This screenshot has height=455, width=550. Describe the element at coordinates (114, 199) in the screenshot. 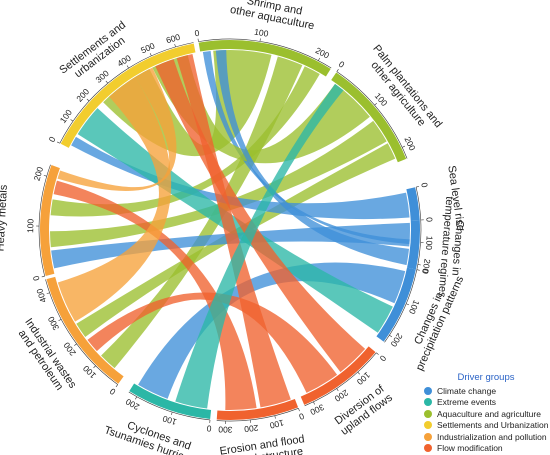

I see `chord-ribbon-industrial-settle` at that location.